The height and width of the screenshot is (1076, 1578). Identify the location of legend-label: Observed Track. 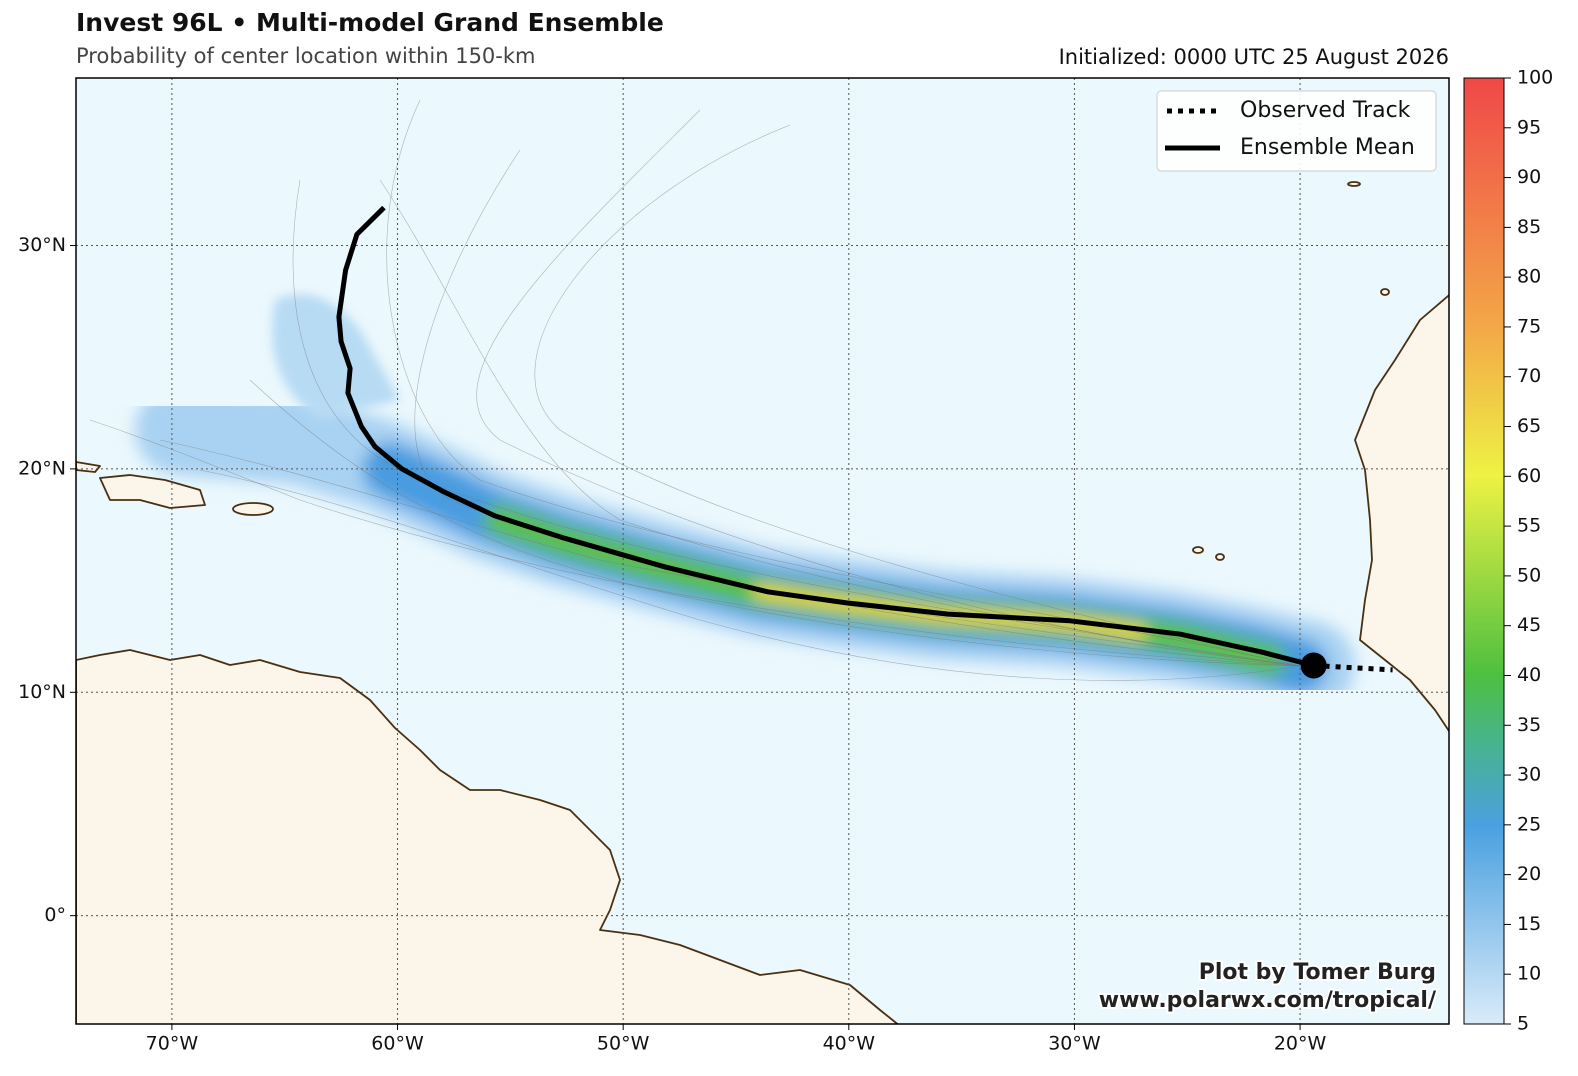
(1325, 110).